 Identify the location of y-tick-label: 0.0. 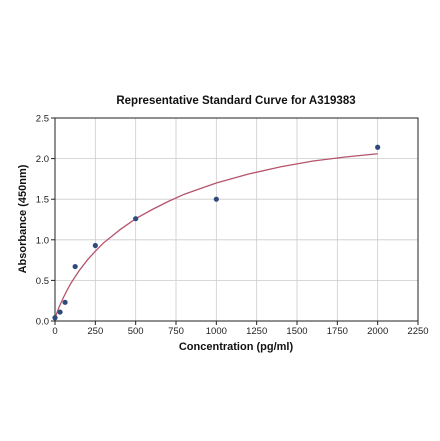
(42, 322).